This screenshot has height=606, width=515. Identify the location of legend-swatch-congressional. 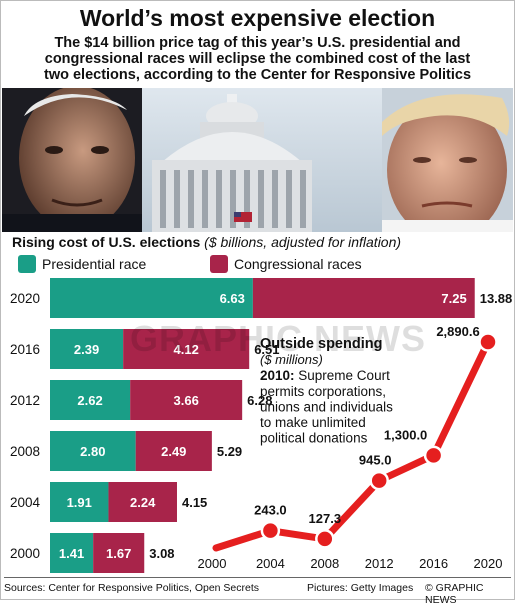
(219, 264).